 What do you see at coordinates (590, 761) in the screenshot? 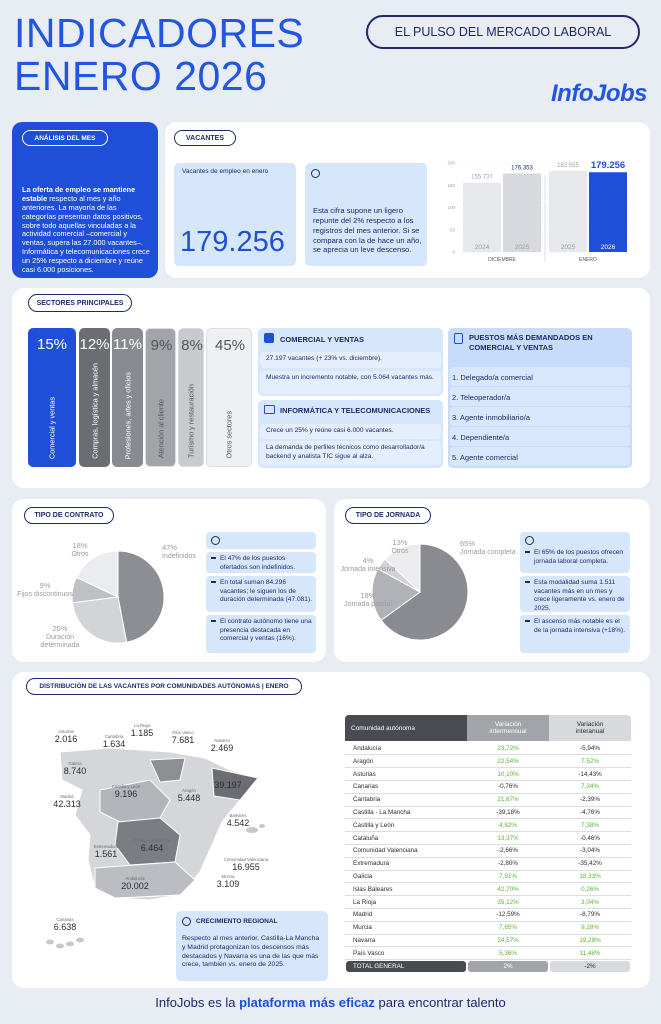
I see `table-cell: 7,52%` at bounding box center [590, 761].